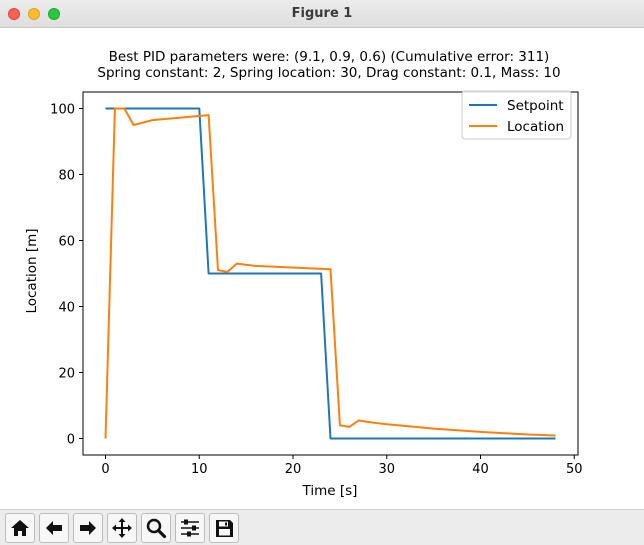 The width and height of the screenshot is (644, 545). Describe the element at coordinates (66, 308) in the screenshot. I see `y-tick-label: 40` at that location.